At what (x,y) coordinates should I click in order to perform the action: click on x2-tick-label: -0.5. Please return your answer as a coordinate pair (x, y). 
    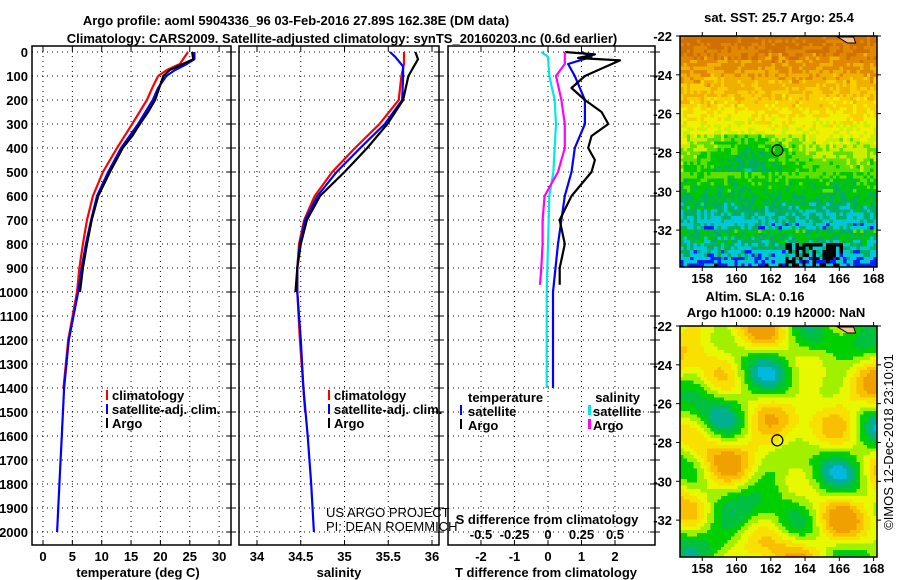
    Looking at the image, I should click on (481, 534).